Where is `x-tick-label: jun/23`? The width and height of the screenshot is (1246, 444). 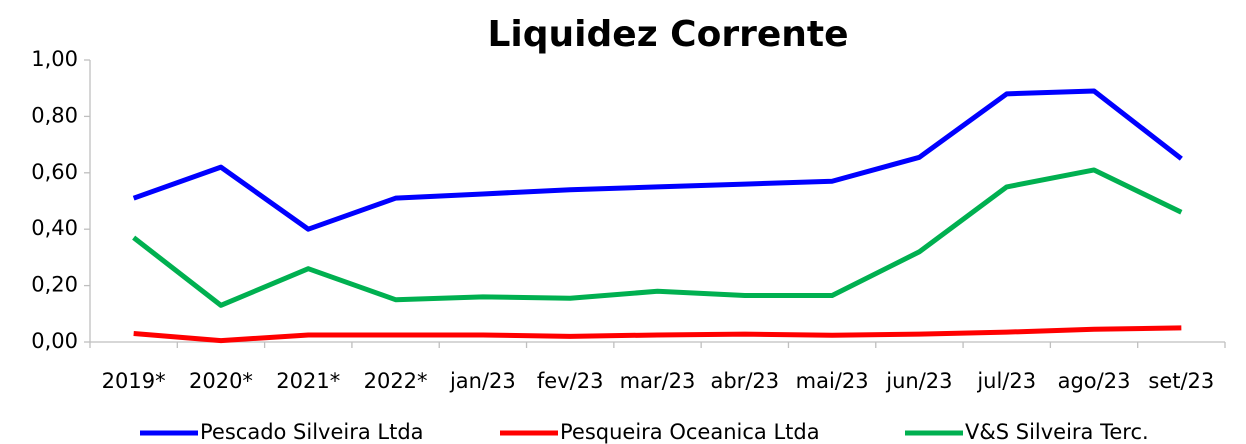
x-tick-label: jun/23 is located at coordinates (918, 381).